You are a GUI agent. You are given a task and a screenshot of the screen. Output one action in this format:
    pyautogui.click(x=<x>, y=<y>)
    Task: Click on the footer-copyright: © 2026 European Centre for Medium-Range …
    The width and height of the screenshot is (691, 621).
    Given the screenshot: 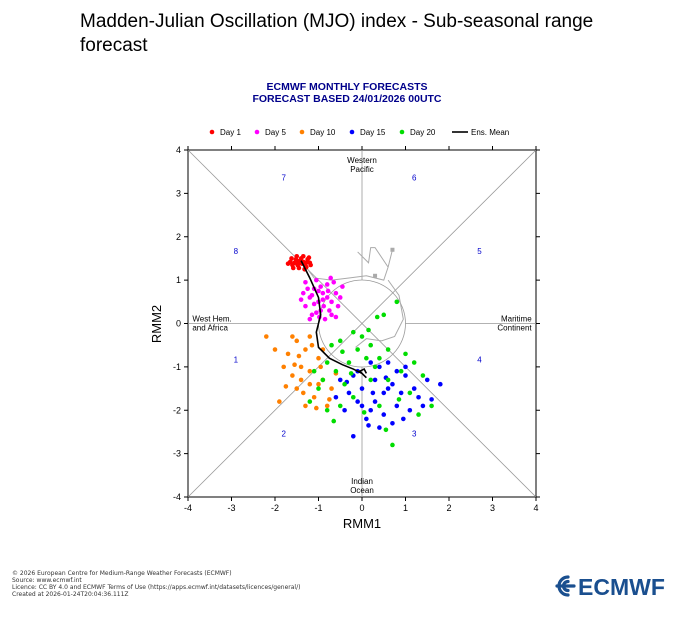 What is the action you would take?
    pyautogui.click(x=122, y=573)
    